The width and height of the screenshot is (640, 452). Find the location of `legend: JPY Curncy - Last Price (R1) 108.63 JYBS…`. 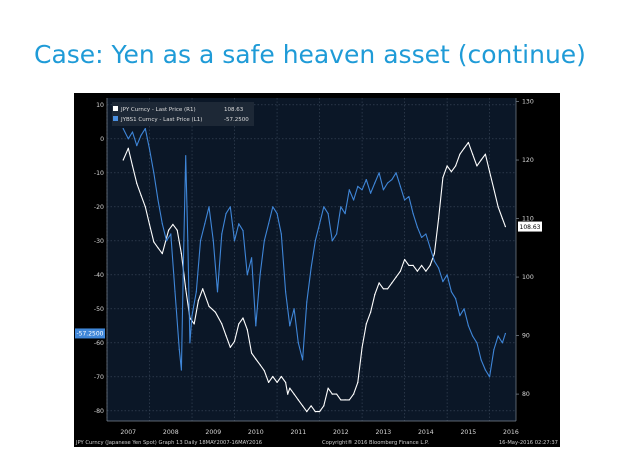

legend: JPY Curncy - Last Price (R1) 108.63 JYBS… is located at coordinates (183, 114).